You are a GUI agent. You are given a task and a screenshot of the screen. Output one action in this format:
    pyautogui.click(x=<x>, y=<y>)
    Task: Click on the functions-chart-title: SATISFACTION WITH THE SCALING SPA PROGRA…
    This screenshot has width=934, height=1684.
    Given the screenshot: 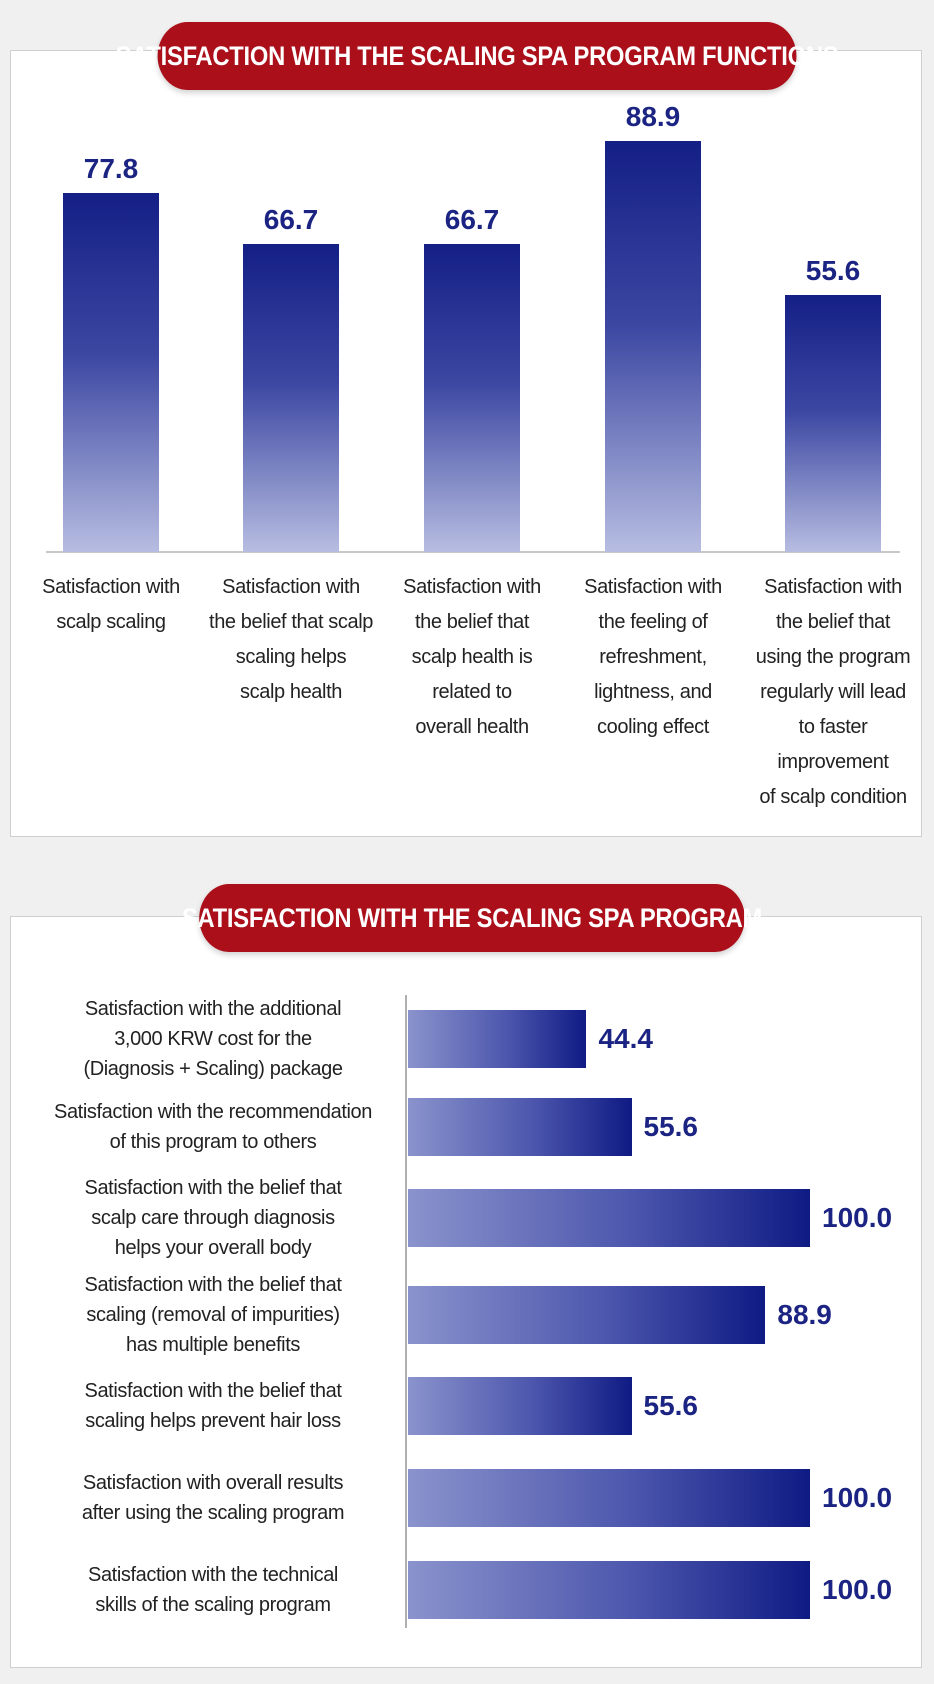 What is the action you would take?
    pyautogui.click(x=477, y=56)
    